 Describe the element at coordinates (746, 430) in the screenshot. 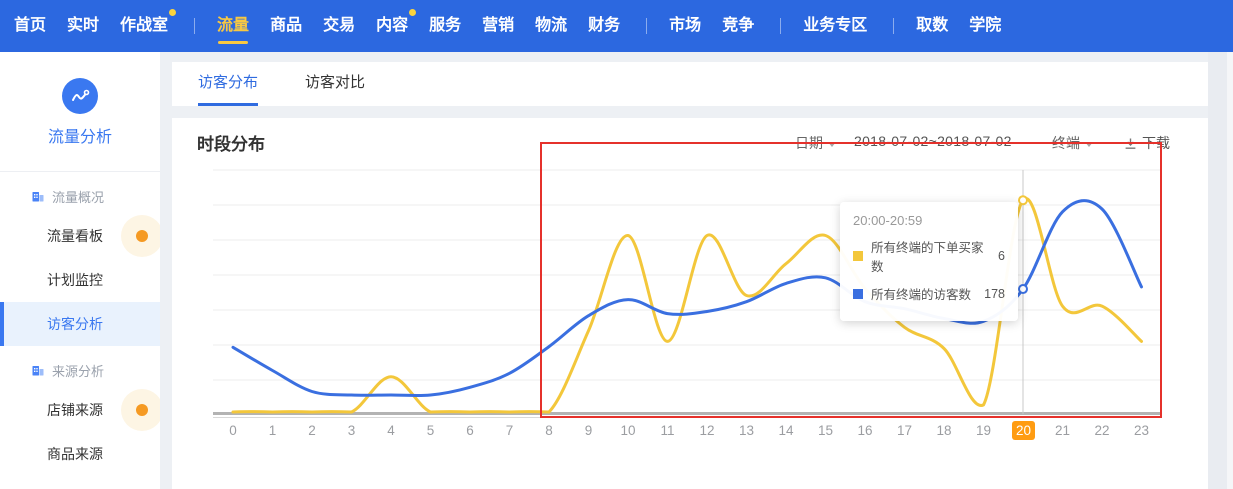

I see `x-tick: 13` at that location.